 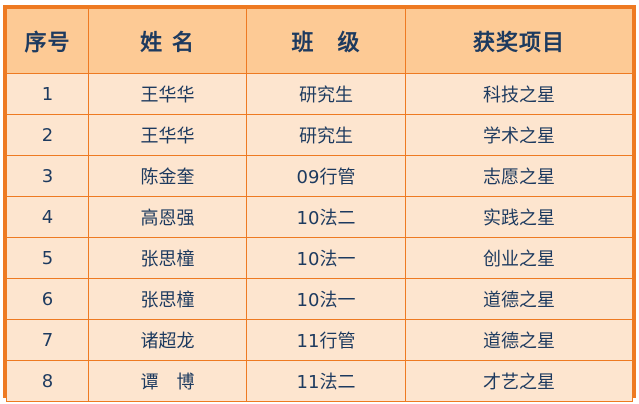 I want to click on table-row: 5 张思橦 10法一 创业之星, so click(x=319, y=258).